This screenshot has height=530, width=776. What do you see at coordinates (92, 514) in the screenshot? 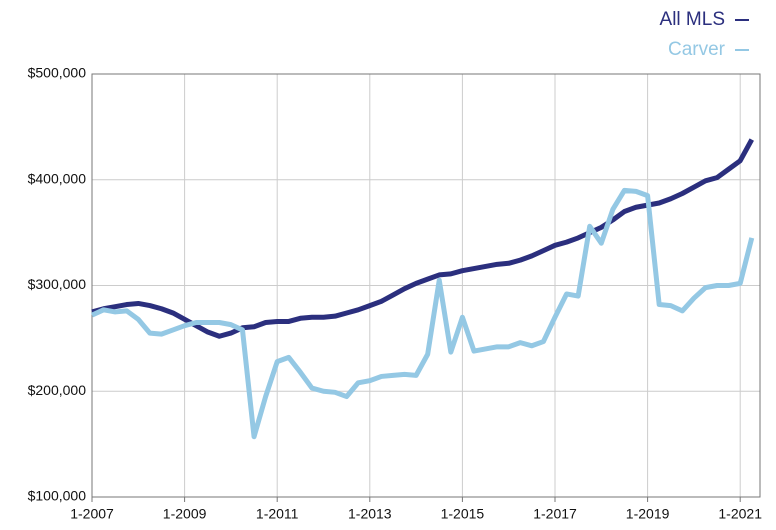
I see `x-tick-label: 1-2007` at bounding box center [92, 514].